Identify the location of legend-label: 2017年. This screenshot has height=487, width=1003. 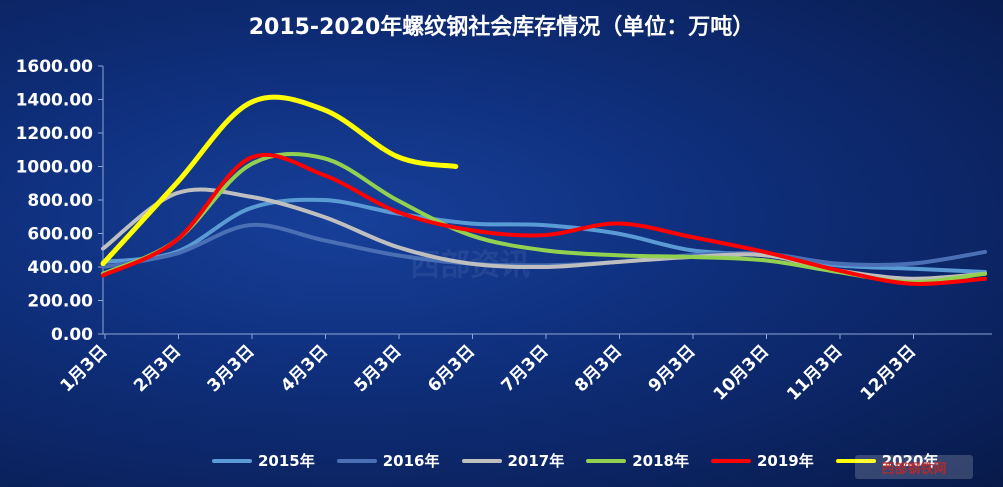
(536, 461).